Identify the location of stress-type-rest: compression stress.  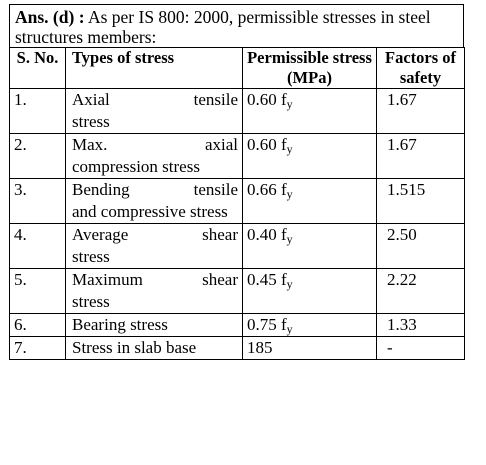
(136, 166).